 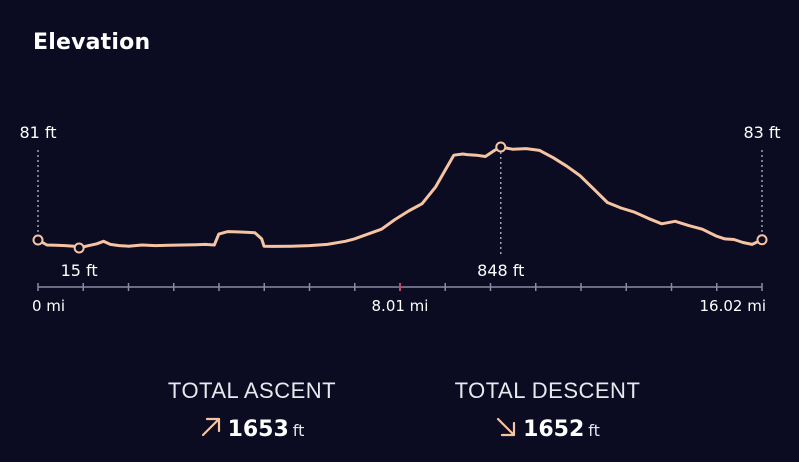 What do you see at coordinates (400, 306) in the screenshot?
I see `x-tick-label: 8.01 mi` at bounding box center [400, 306].